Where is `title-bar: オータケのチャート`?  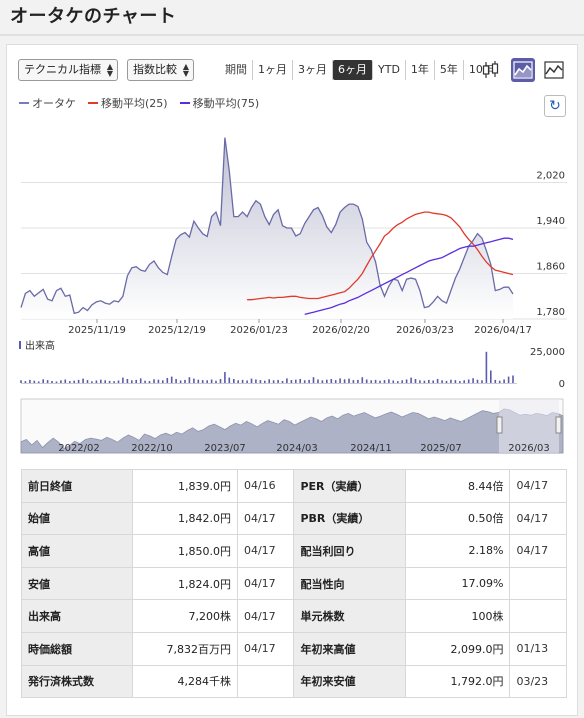 title-bar: オータケのチャート is located at coordinates (292, 18).